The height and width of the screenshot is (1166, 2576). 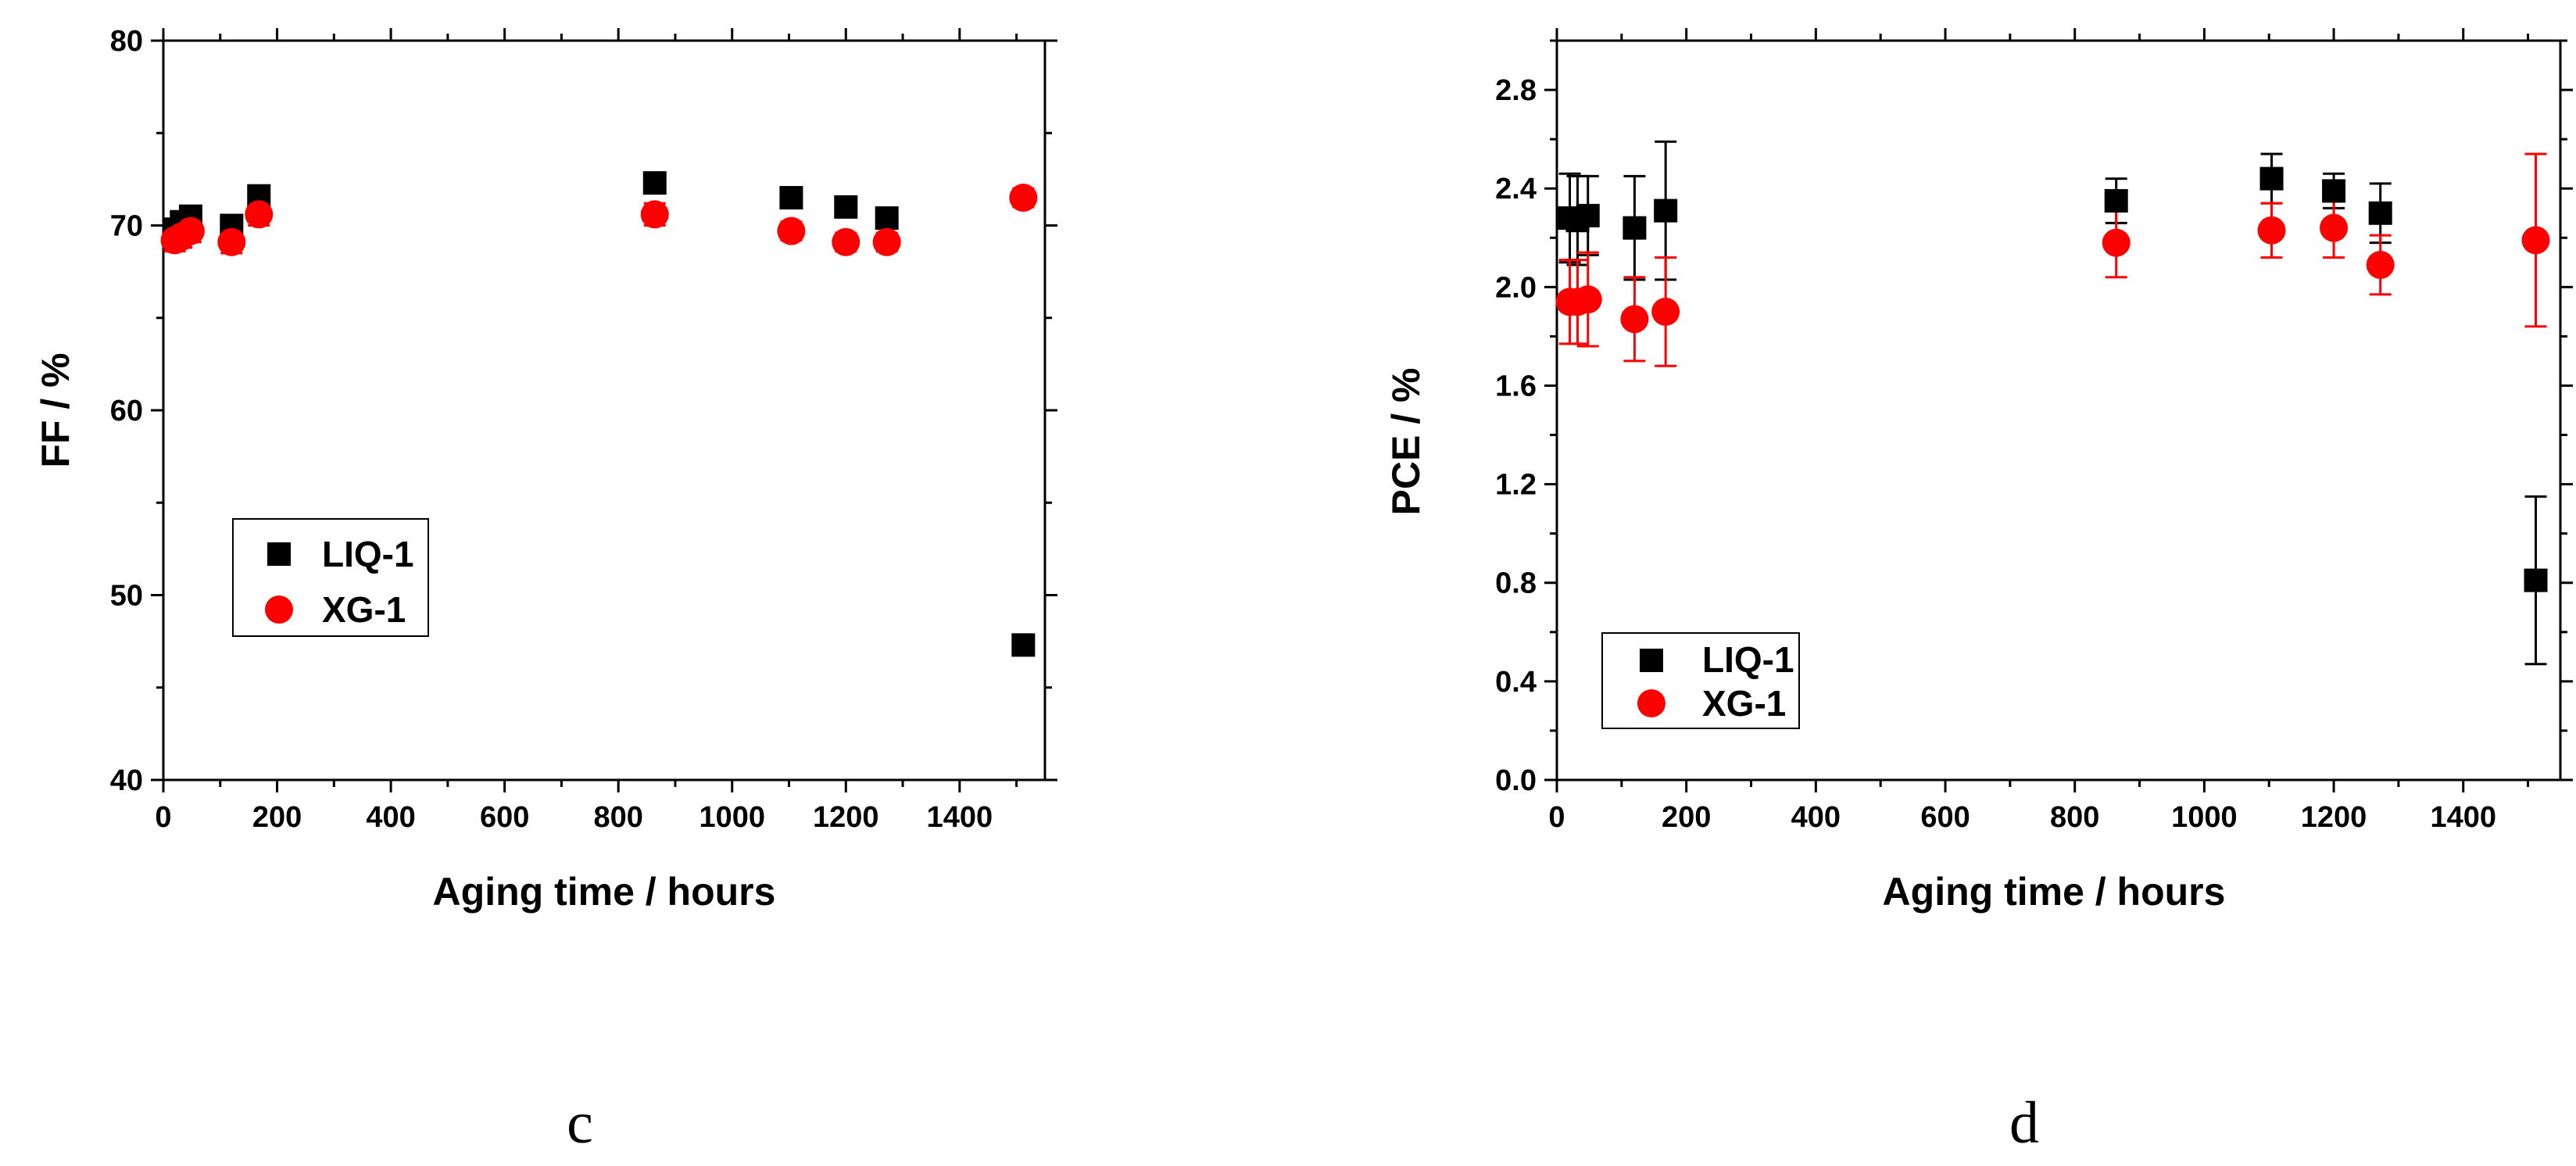 What do you see at coordinates (1516, 781) in the screenshot?
I see `y-tick-label: 0.0` at bounding box center [1516, 781].